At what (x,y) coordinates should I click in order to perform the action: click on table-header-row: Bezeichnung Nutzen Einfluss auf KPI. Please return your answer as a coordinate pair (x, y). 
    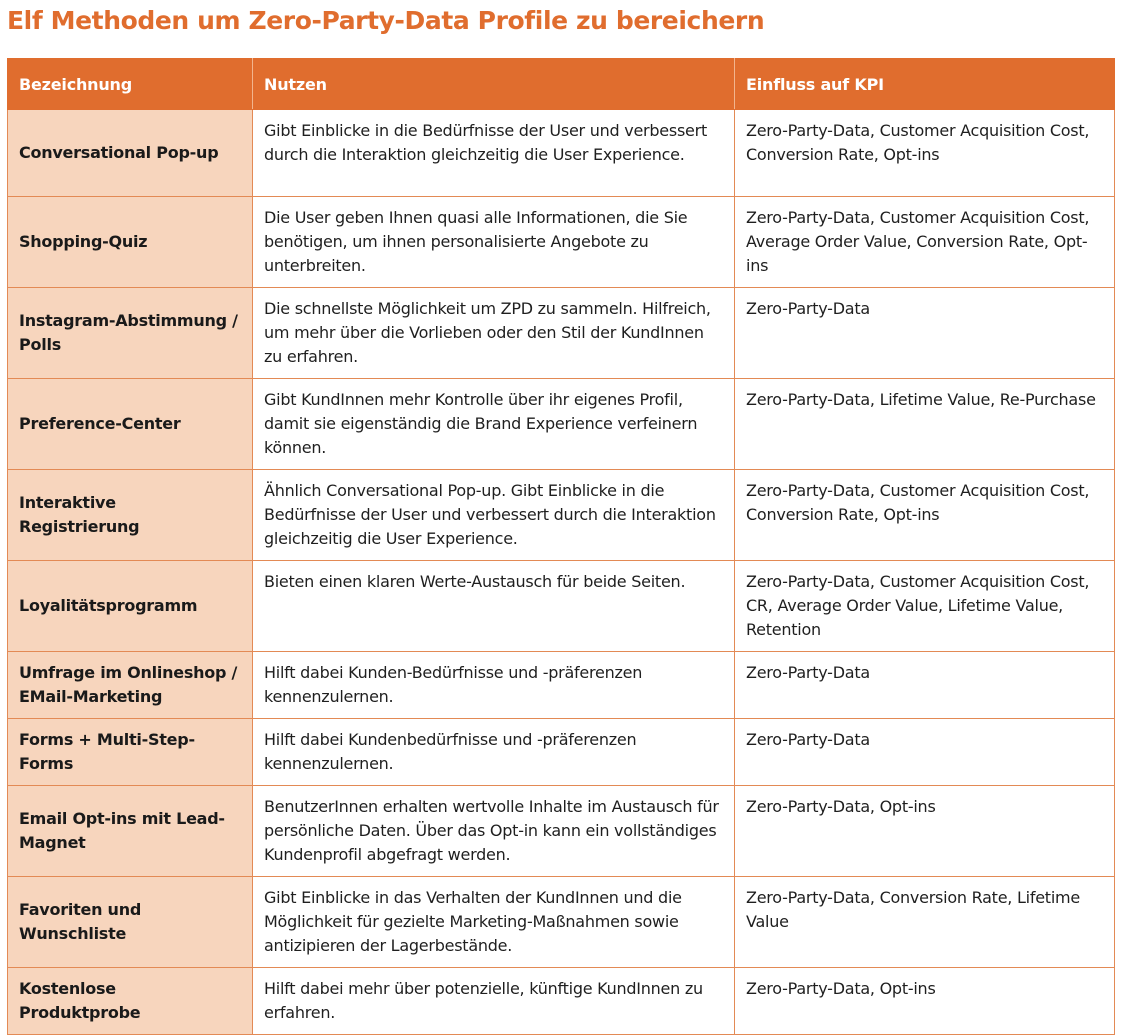
    Looking at the image, I should click on (561, 84).